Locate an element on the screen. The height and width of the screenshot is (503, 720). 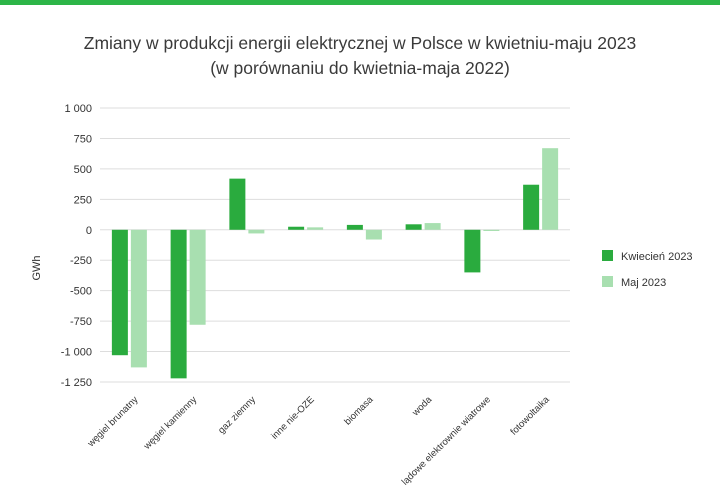
y-tick-label: 1 000 is located at coordinates (78, 109).